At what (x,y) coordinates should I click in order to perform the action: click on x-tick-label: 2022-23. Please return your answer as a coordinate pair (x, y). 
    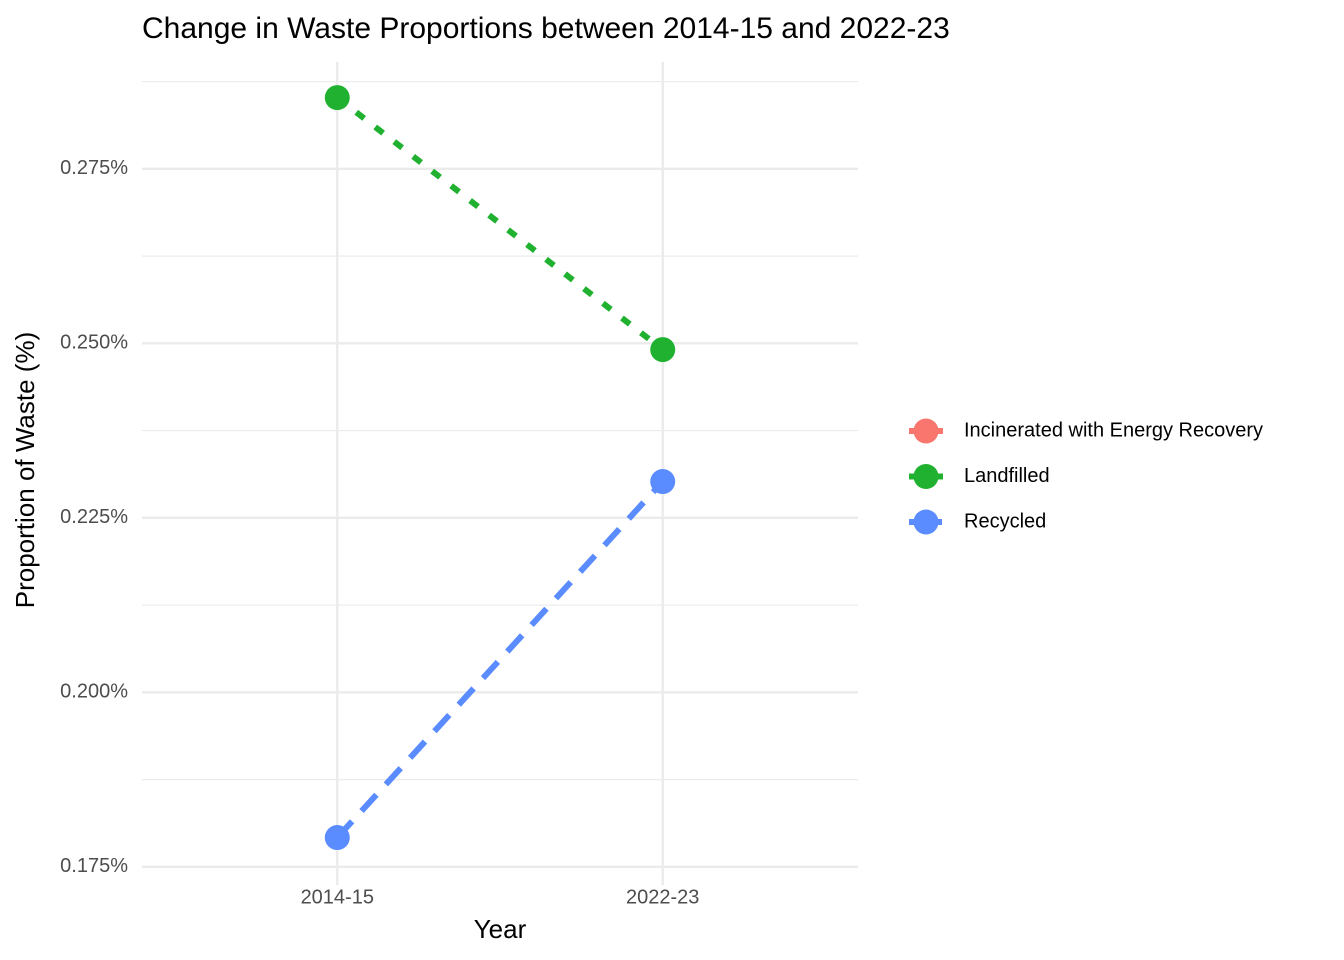
    Looking at the image, I should click on (662, 897).